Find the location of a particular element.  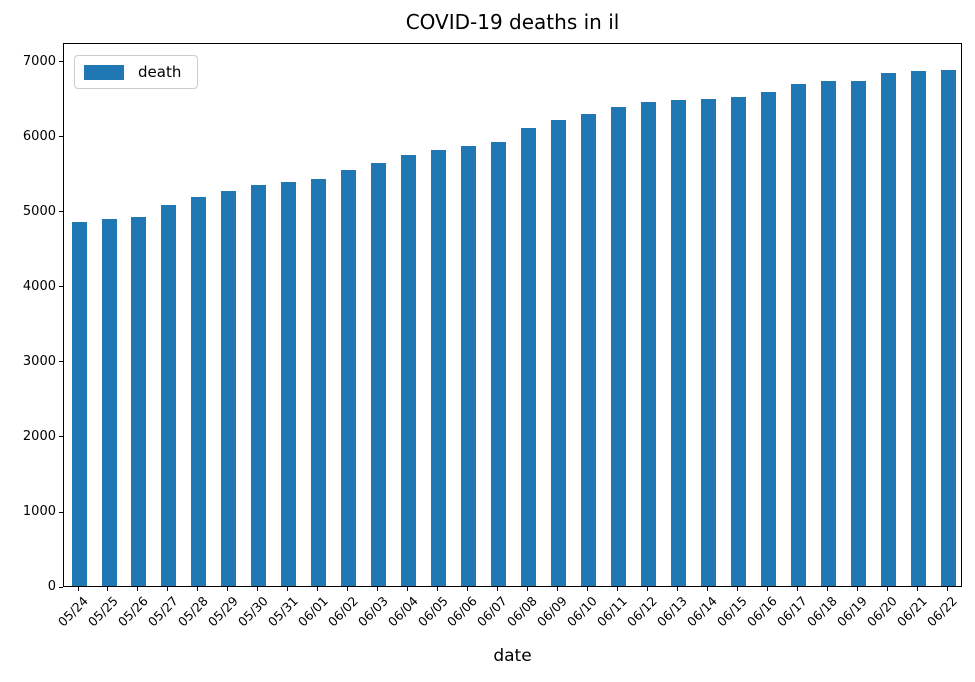

bar-06/04 is located at coordinates (409, 370).